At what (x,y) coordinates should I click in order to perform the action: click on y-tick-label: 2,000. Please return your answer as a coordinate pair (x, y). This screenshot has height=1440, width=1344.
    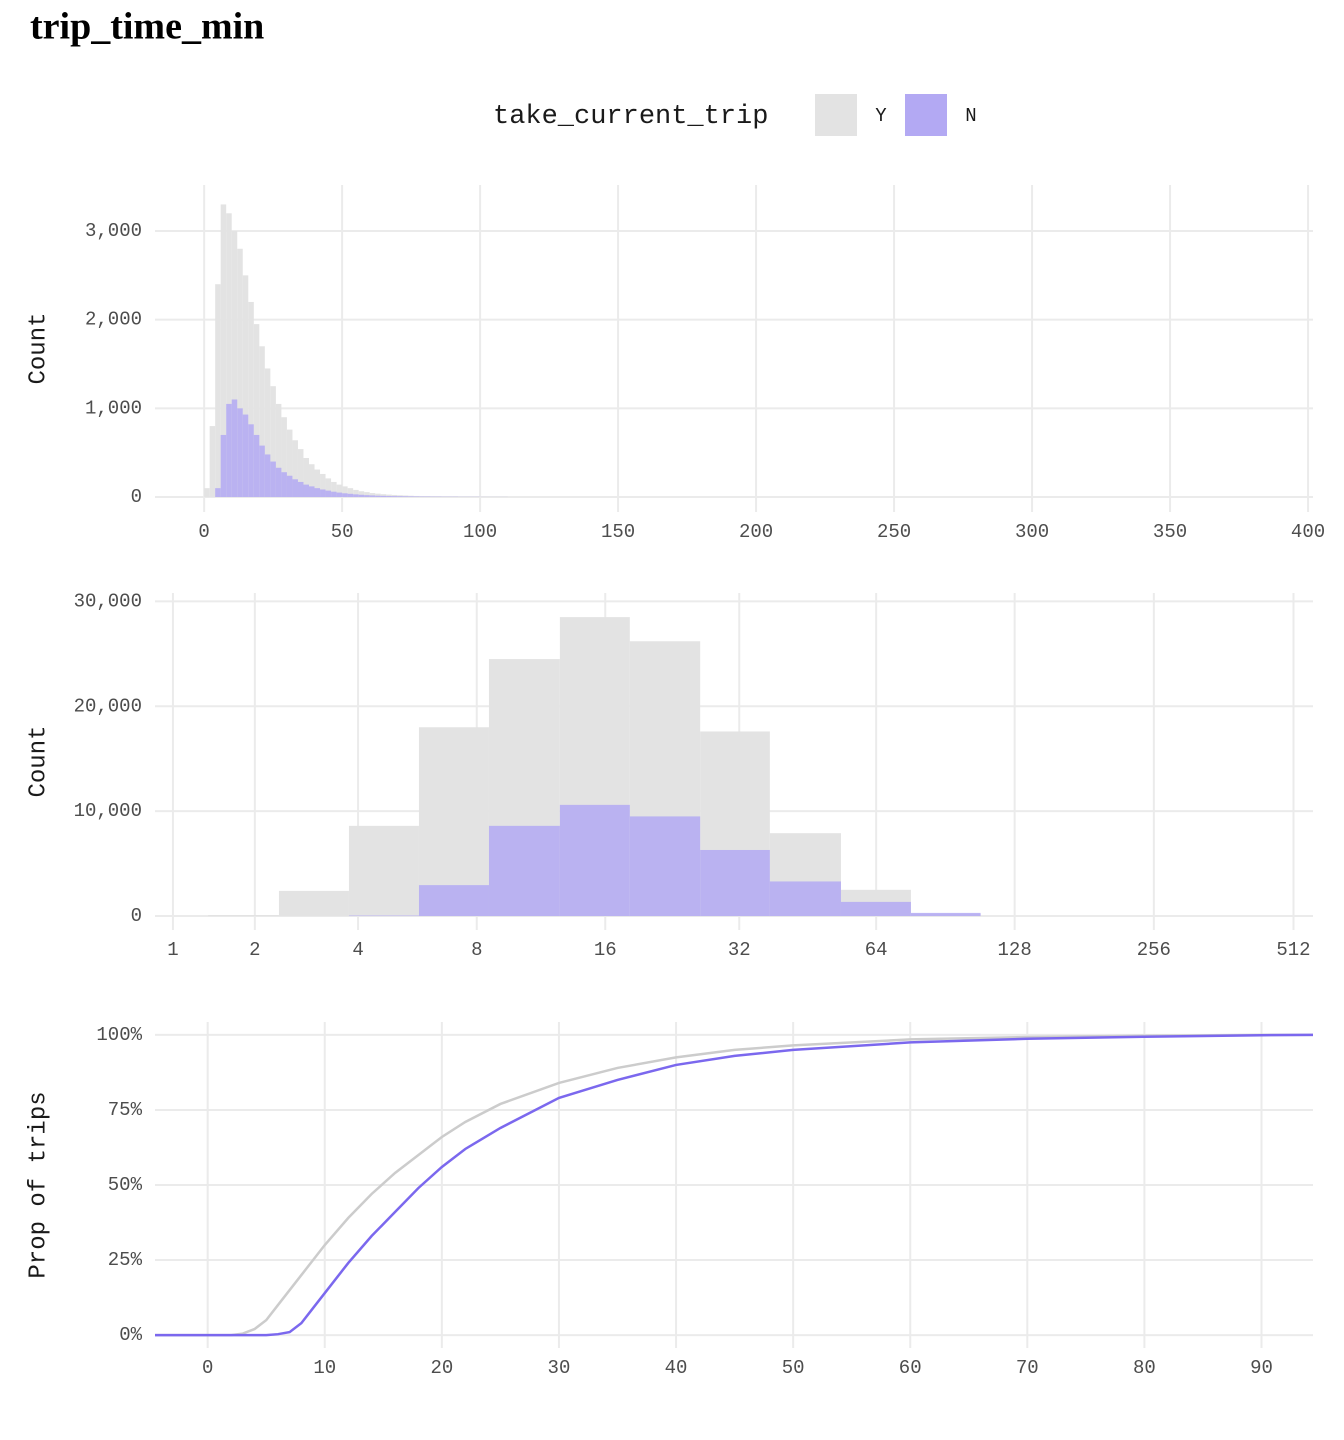
    Looking at the image, I should click on (113, 320).